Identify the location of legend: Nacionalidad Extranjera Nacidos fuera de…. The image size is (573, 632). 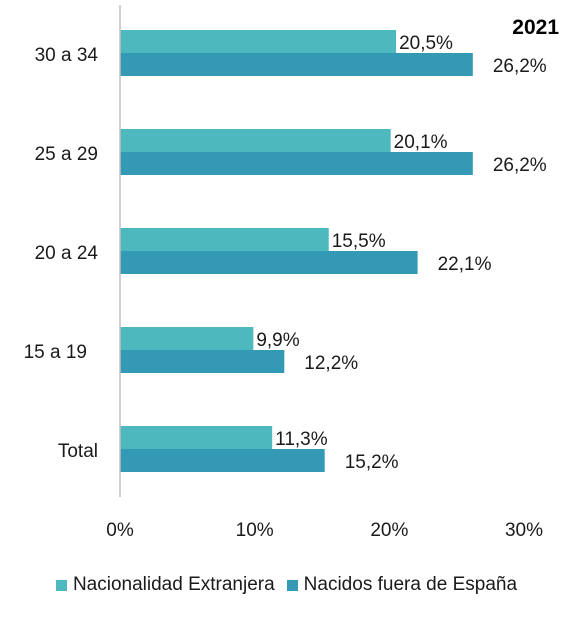
(286, 585).